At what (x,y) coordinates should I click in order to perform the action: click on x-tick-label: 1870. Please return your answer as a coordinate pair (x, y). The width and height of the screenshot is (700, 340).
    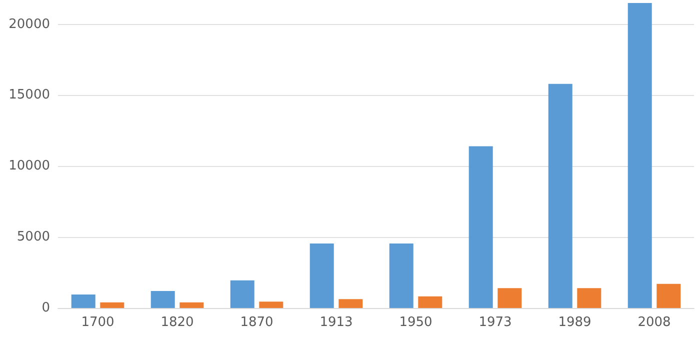
    Looking at the image, I should click on (257, 322).